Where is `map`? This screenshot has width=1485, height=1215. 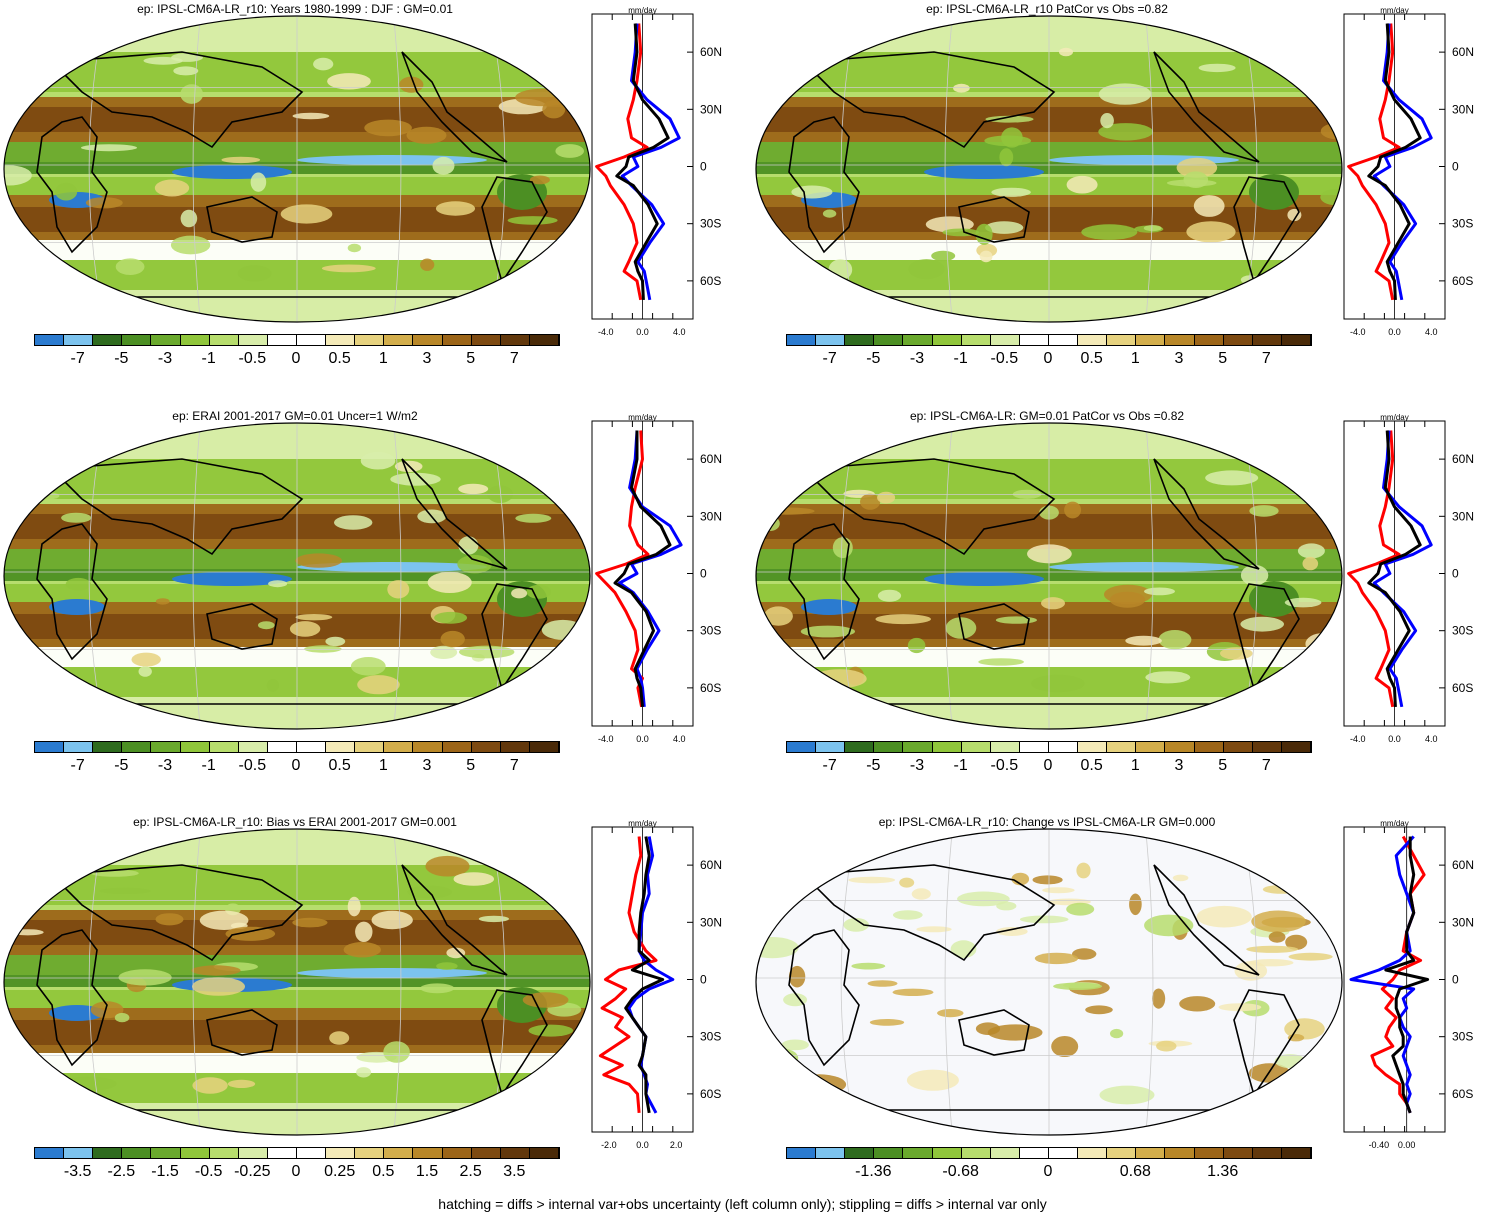
map is located at coordinates (297, 982).